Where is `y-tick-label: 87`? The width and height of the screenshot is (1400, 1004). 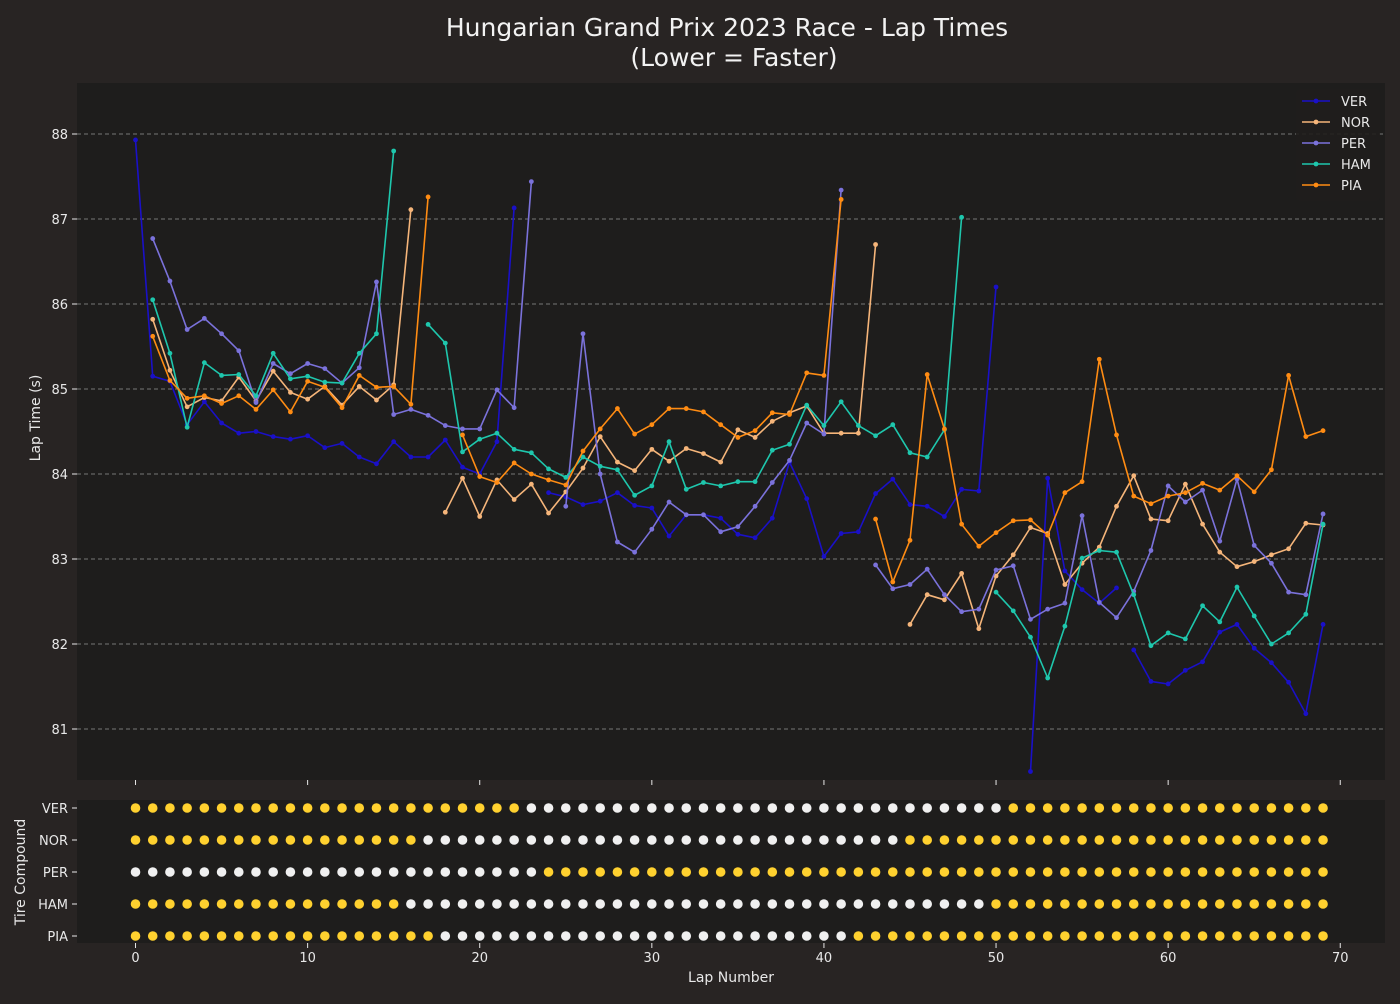 y-tick-label: 87 is located at coordinates (59, 220).